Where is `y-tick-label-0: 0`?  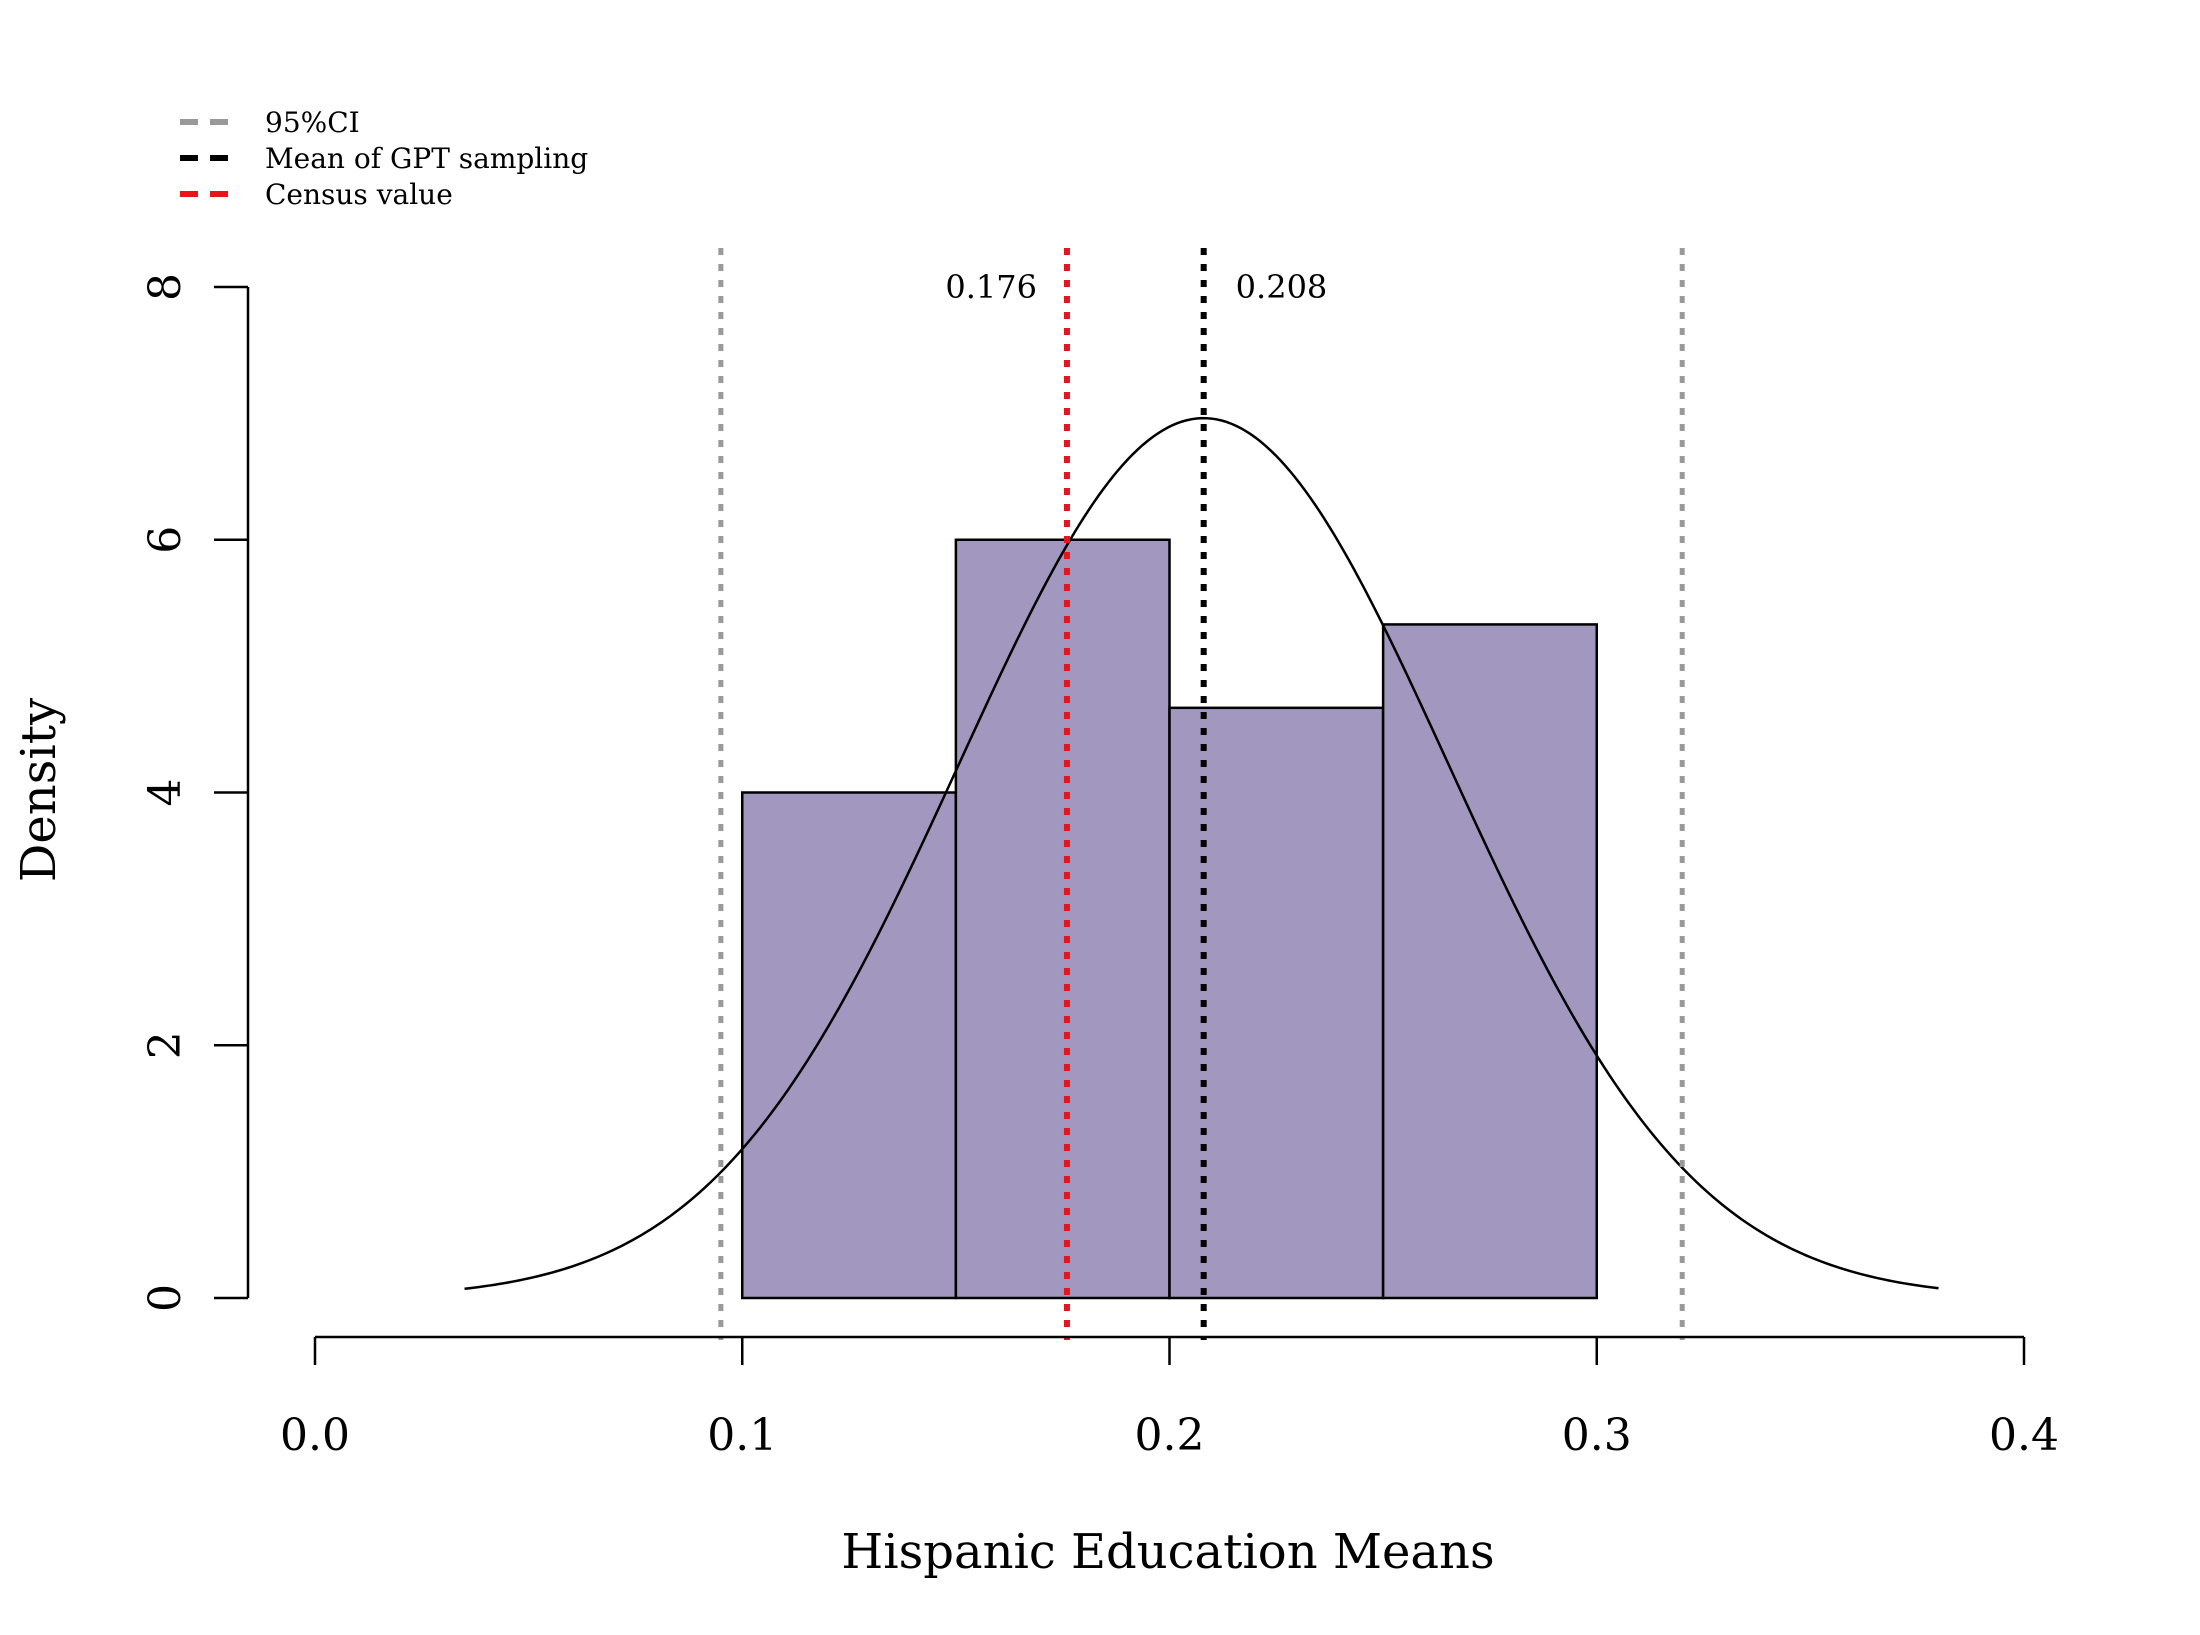 y-tick-label-0: 0 is located at coordinates (165, 1298).